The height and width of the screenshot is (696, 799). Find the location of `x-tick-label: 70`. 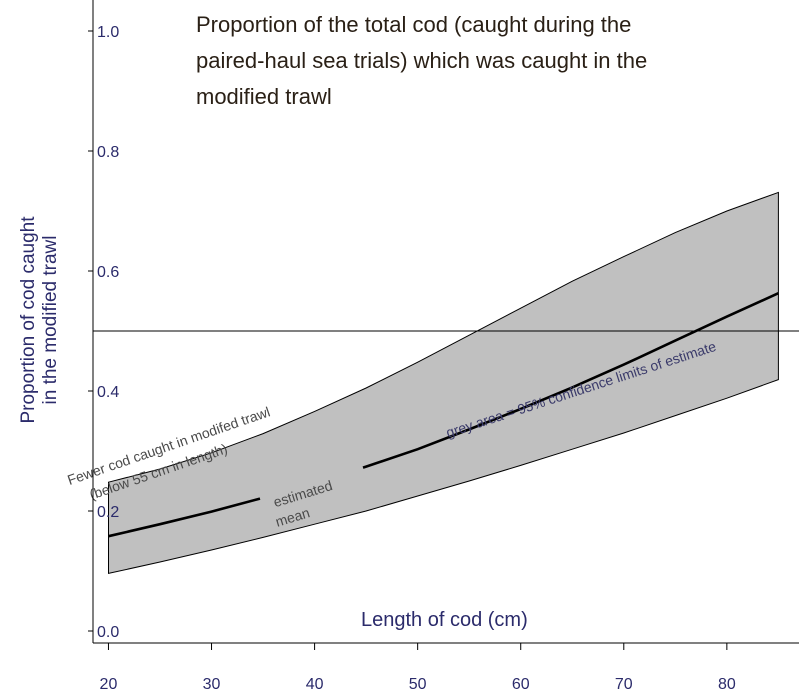

x-tick-label: 70 is located at coordinates (624, 684).